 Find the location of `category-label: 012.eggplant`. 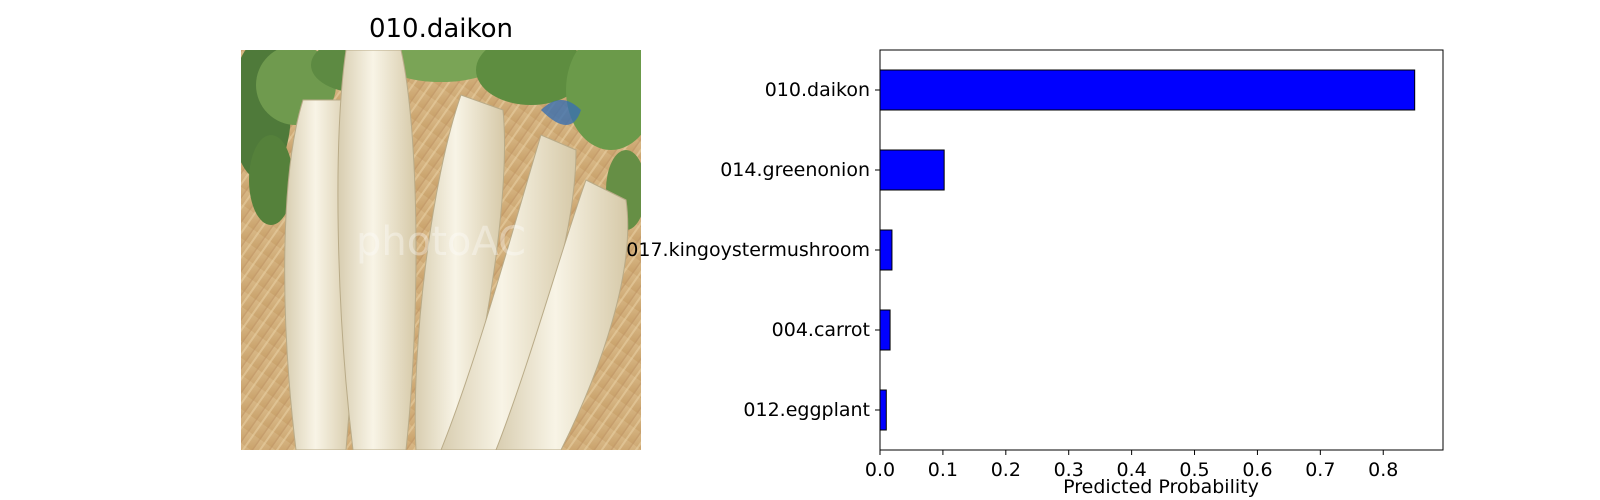

category-label: 012.eggplant is located at coordinates (806, 410).